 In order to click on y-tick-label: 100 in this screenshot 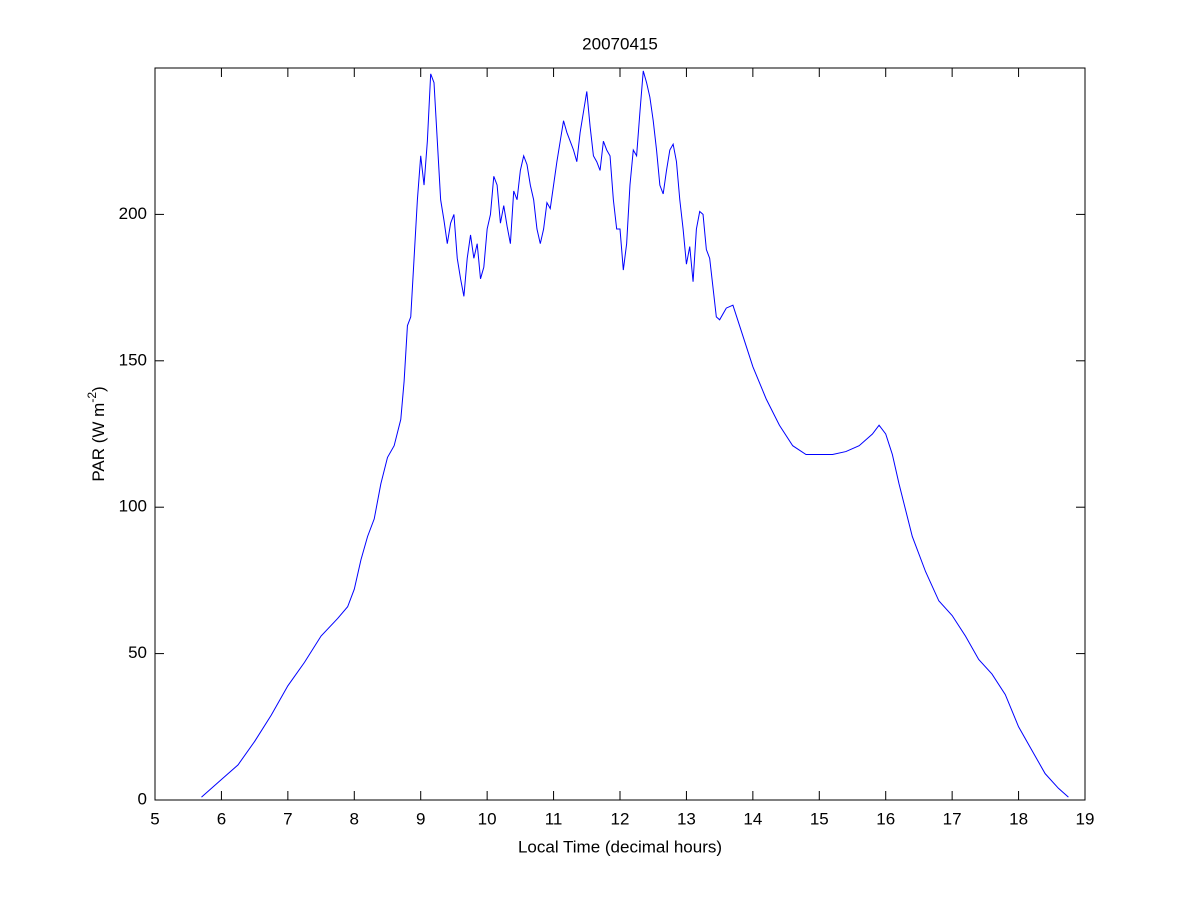, I will do `click(133, 506)`.